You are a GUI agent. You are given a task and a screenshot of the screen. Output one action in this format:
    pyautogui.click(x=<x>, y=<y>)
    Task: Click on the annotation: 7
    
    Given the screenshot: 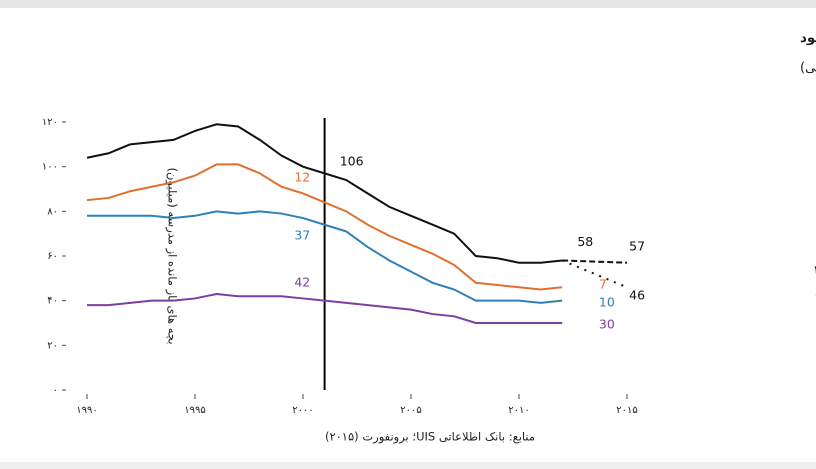 What is the action you would take?
    pyautogui.click(x=603, y=284)
    